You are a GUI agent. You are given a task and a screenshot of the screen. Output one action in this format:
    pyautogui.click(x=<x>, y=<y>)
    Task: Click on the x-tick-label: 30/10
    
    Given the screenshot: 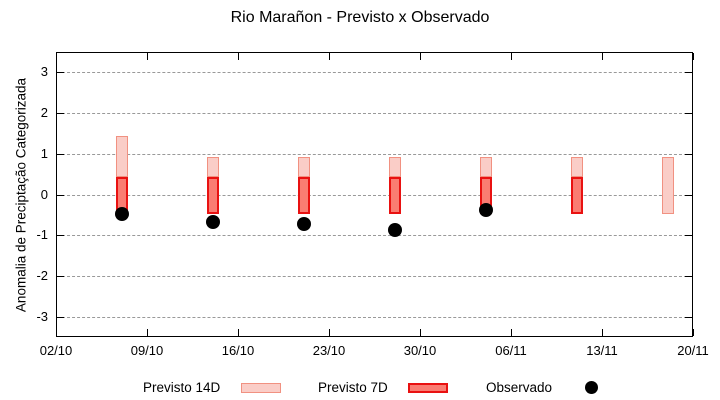 What is the action you would take?
    pyautogui.click(x=420, y=350)
    